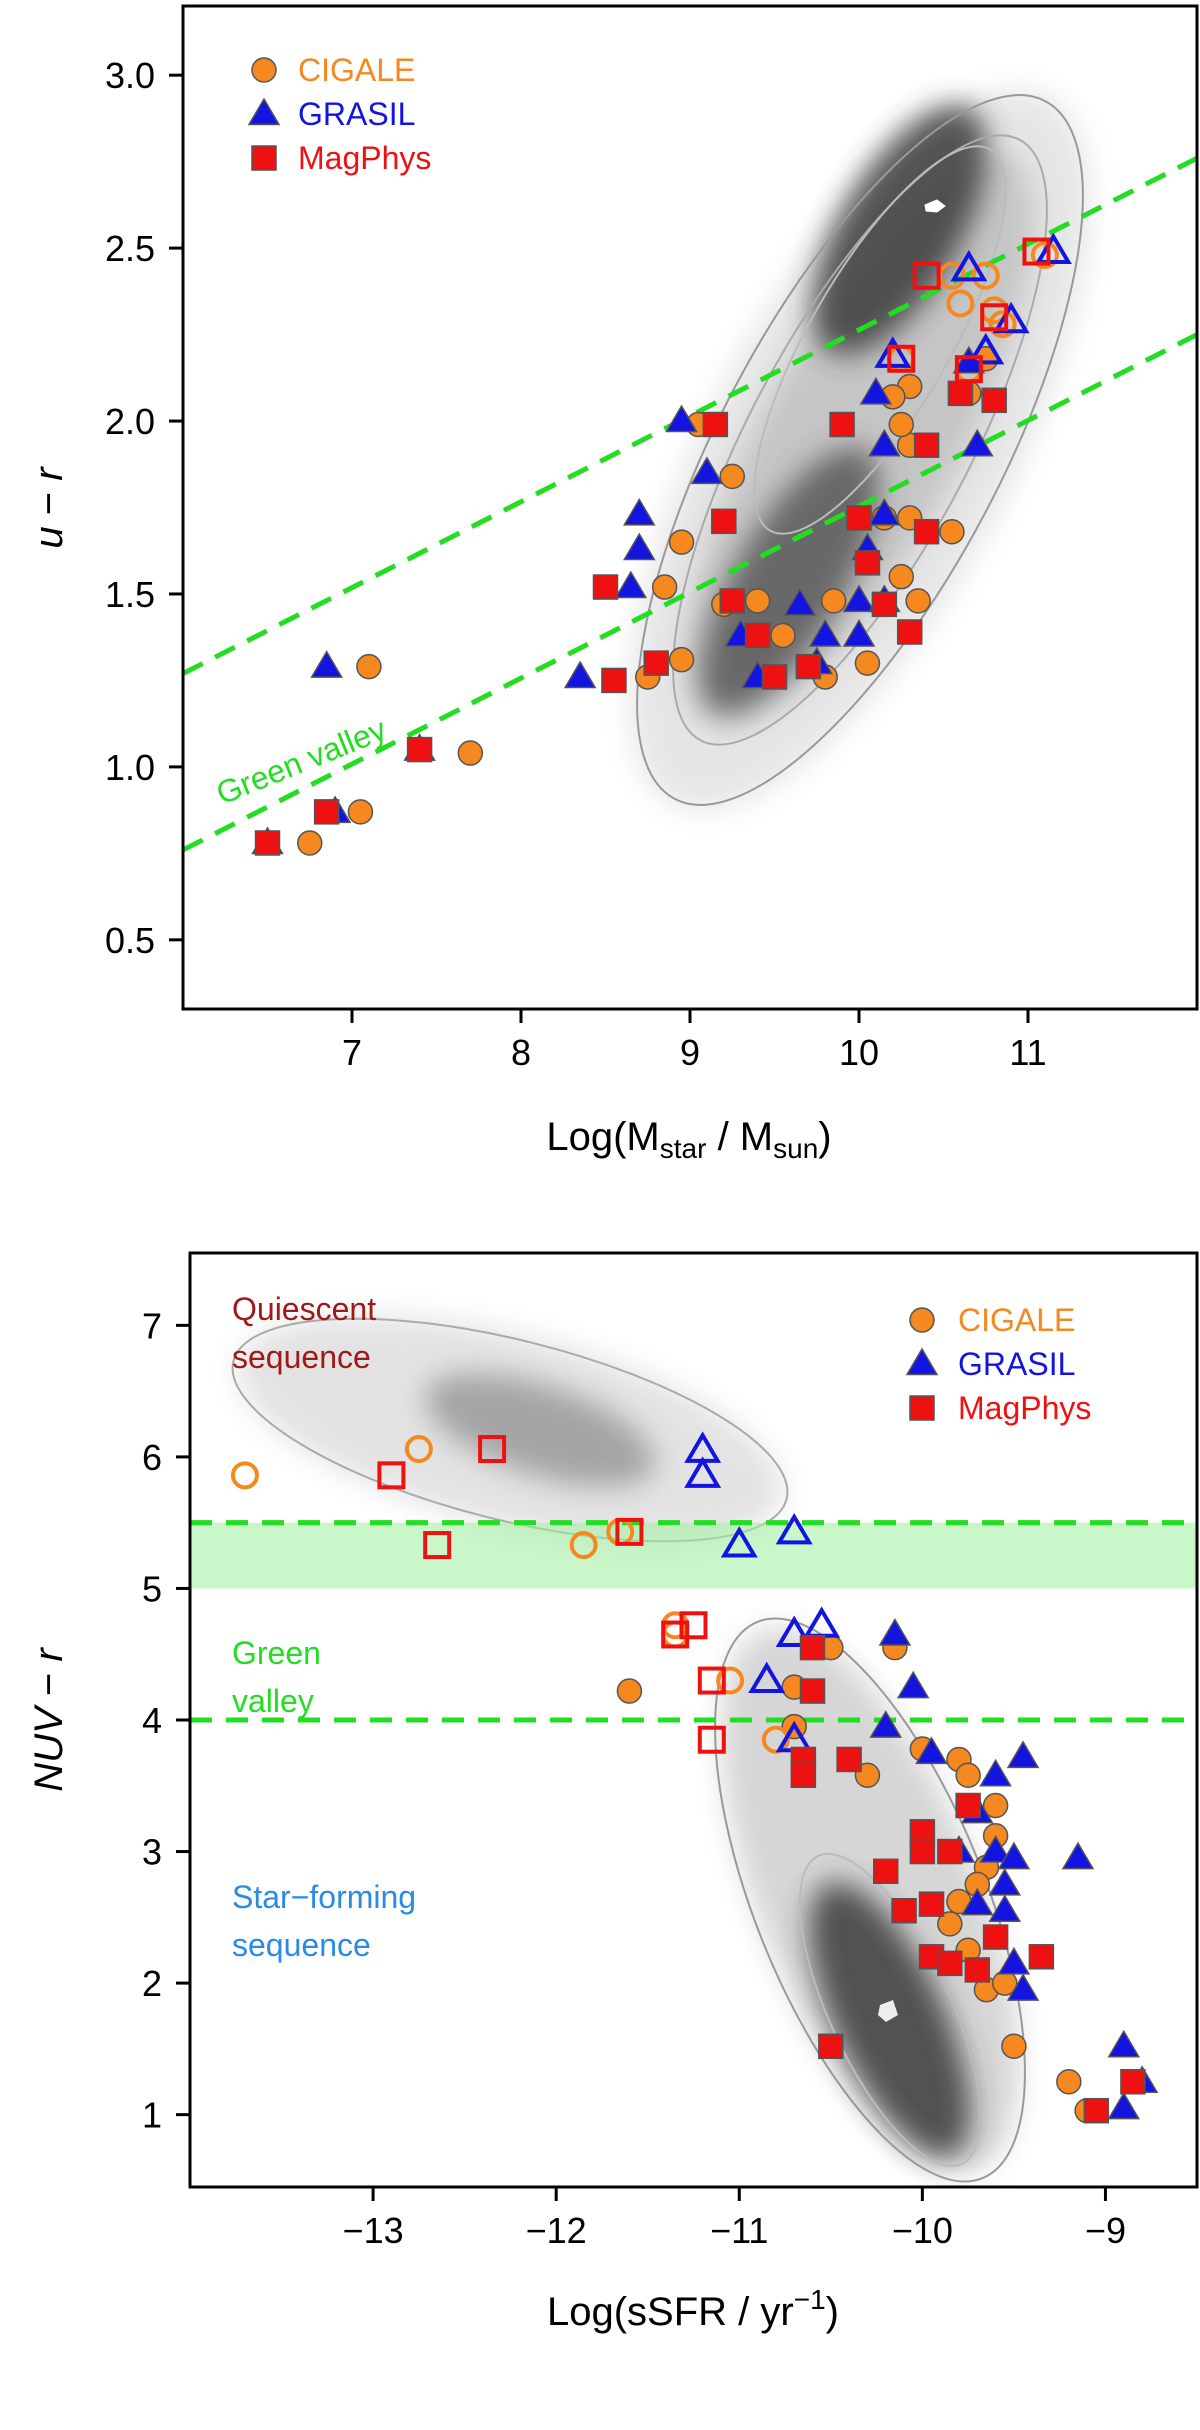  I want to click on x-tick-label: 9, so click(690, 1052).